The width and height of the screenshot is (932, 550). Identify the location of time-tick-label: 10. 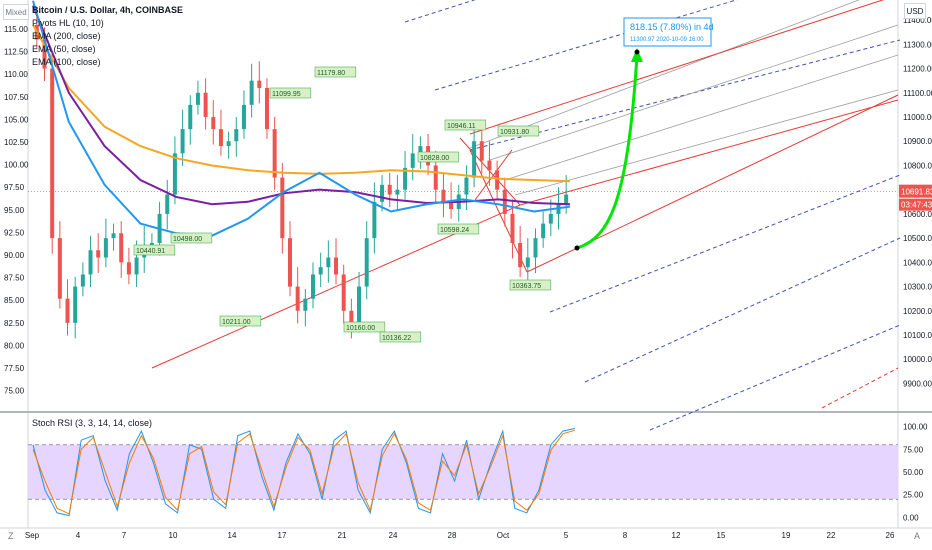
(173, 535).